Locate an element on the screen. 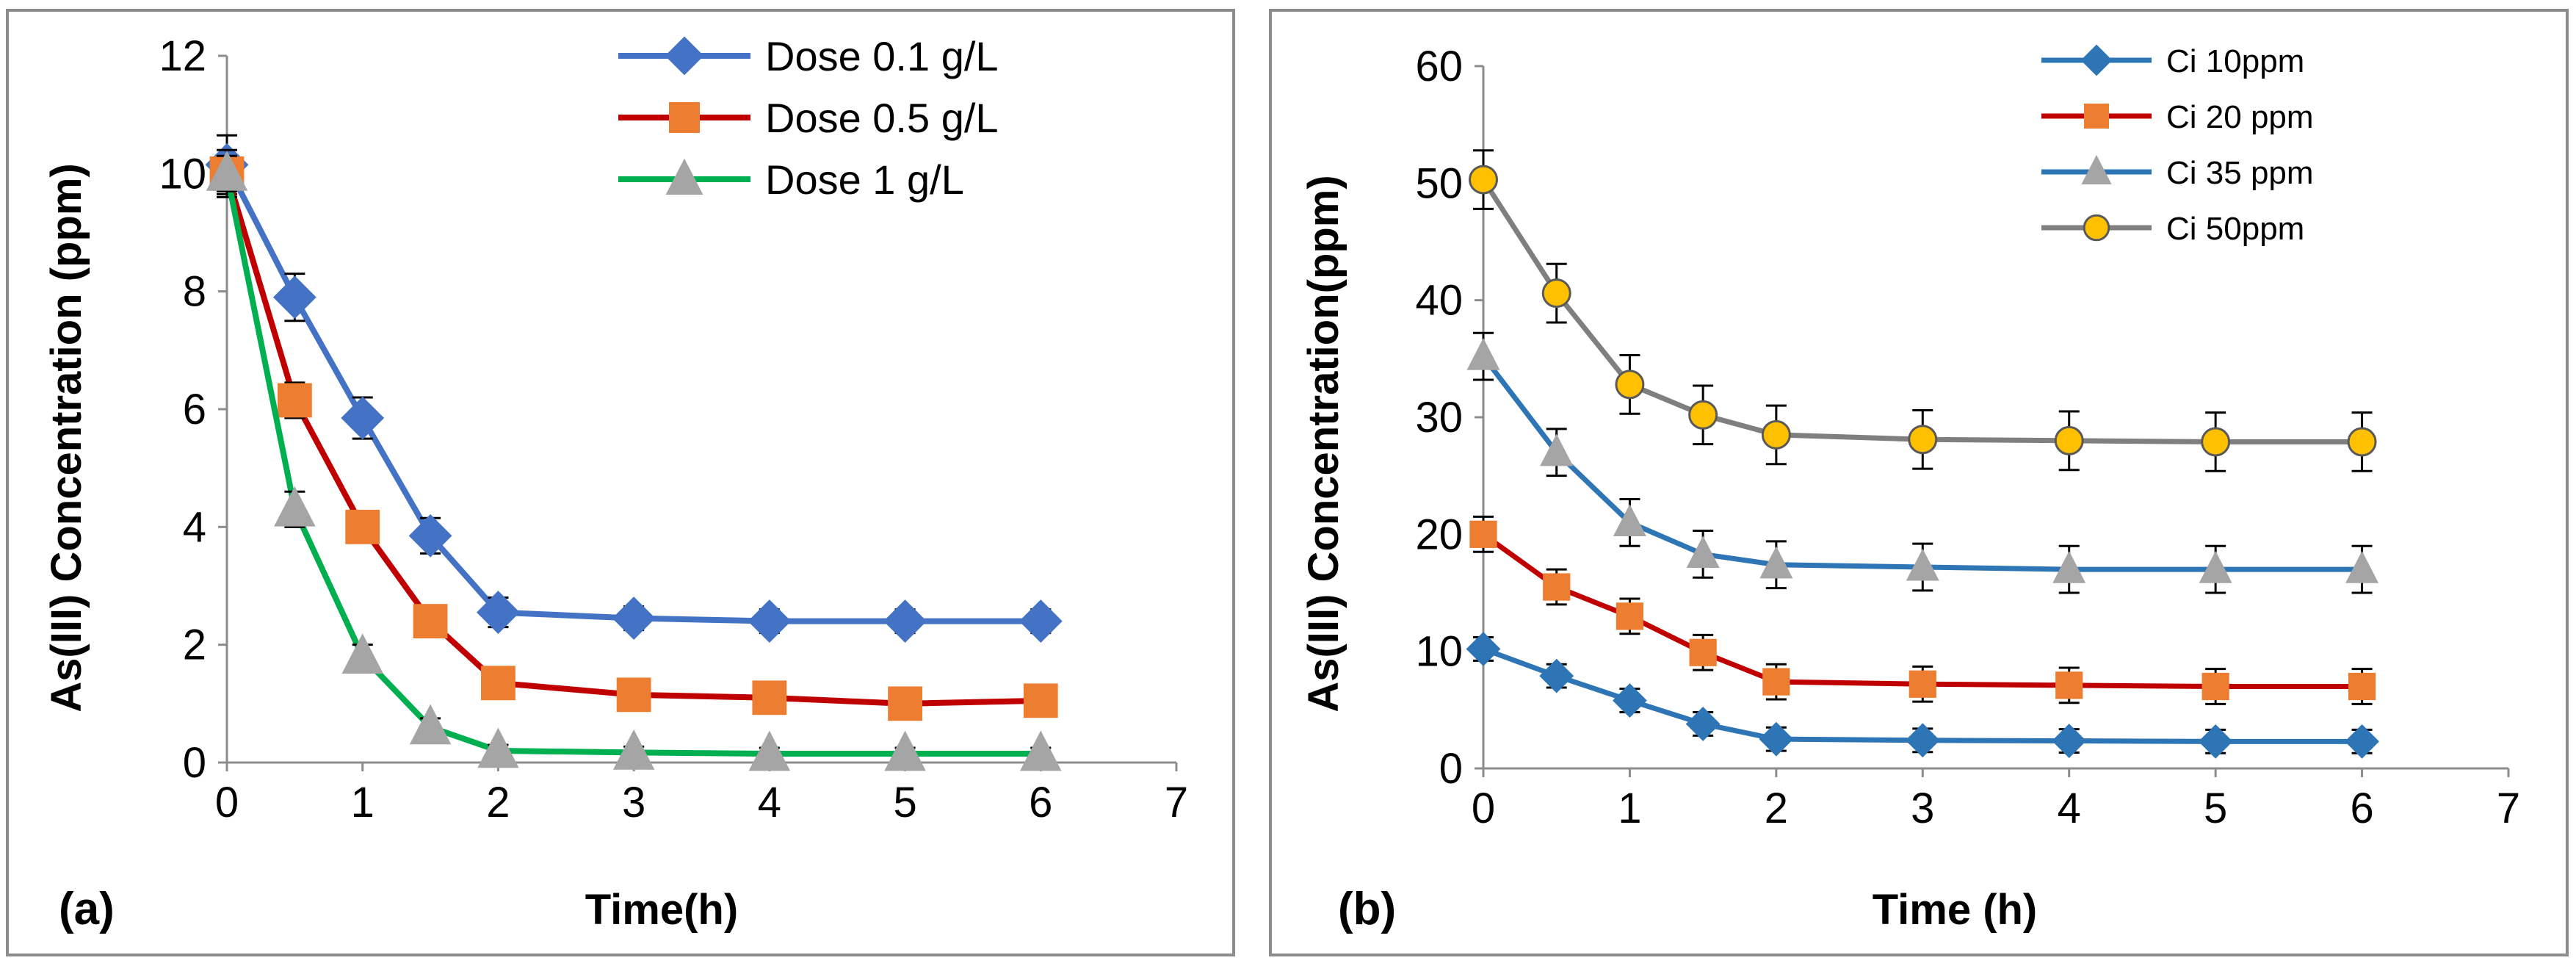 The width and height of the screenshot is (2576, 966). panel-b-legend-label: Ci 20 ppm is located at coordinates (2240, 117).